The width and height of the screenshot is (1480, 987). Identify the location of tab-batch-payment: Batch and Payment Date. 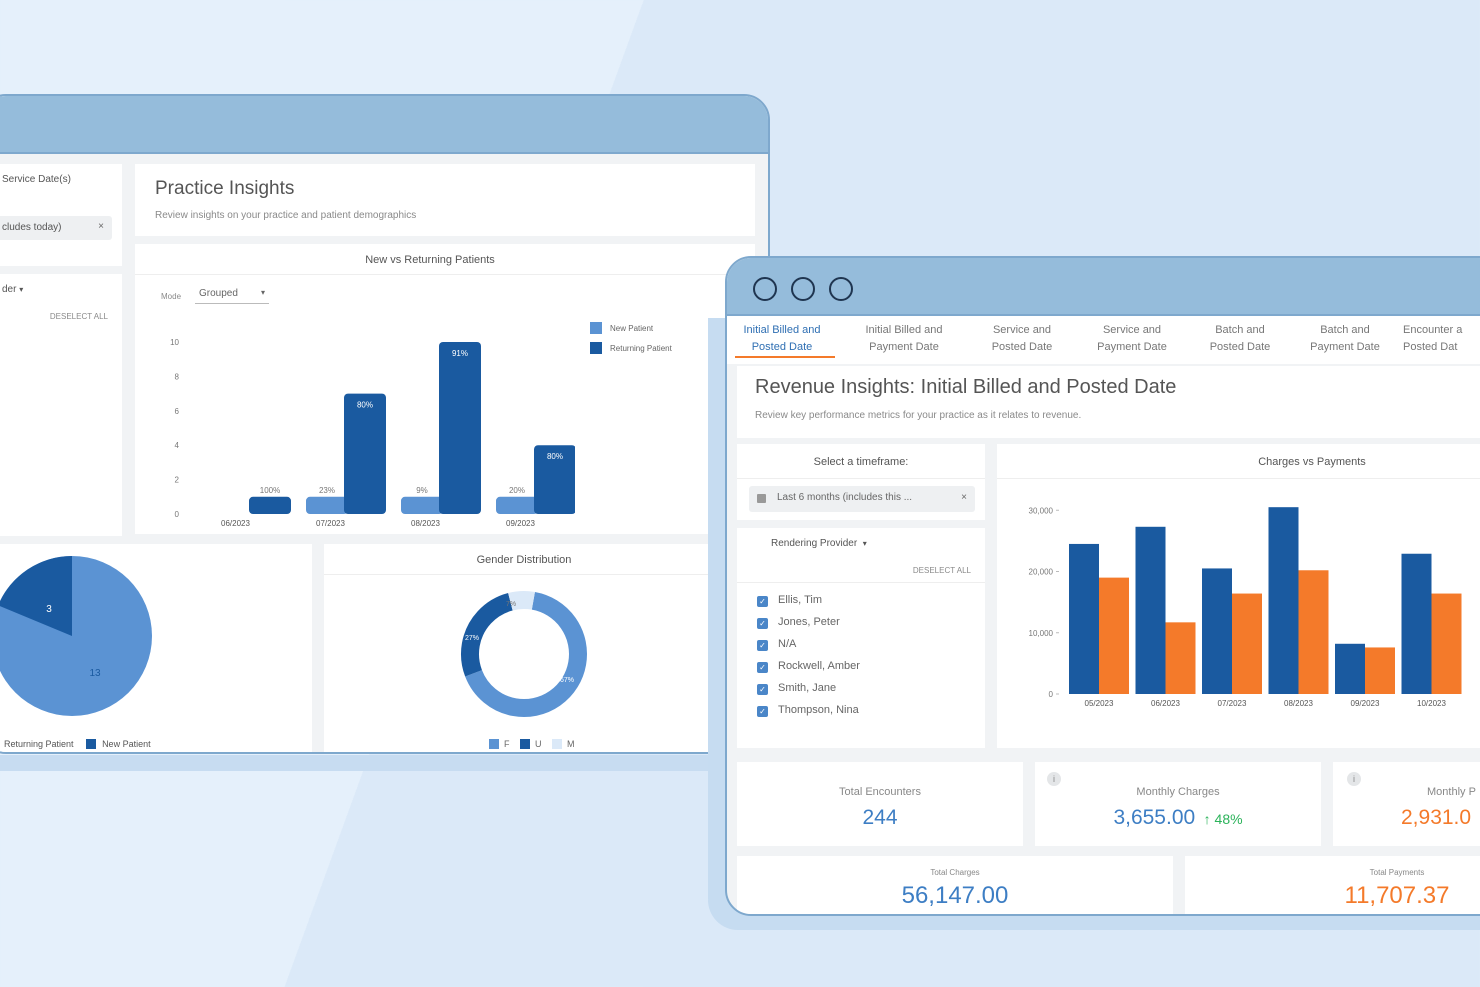
(1345, 338).